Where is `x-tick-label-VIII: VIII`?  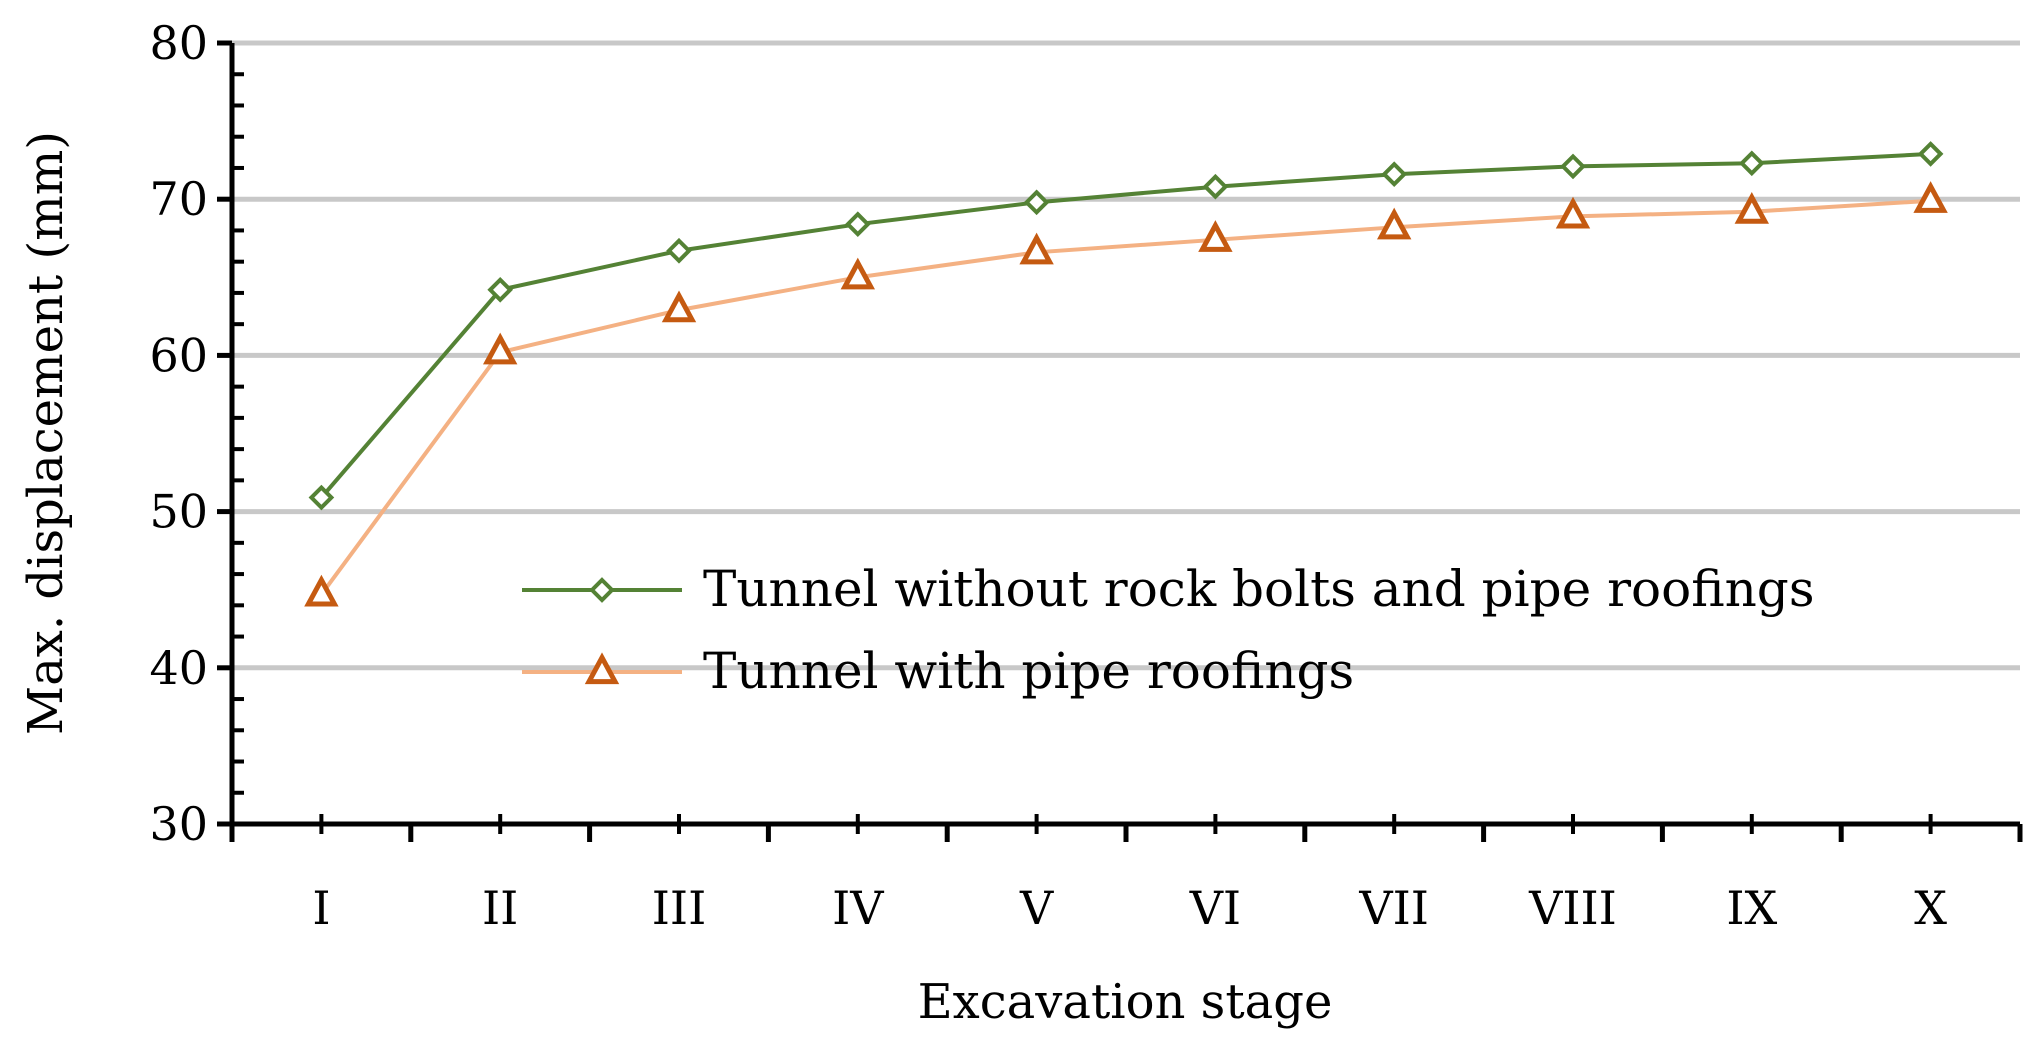 x-tick-label-VIII: VIII is located at coordinates (1572, 908).